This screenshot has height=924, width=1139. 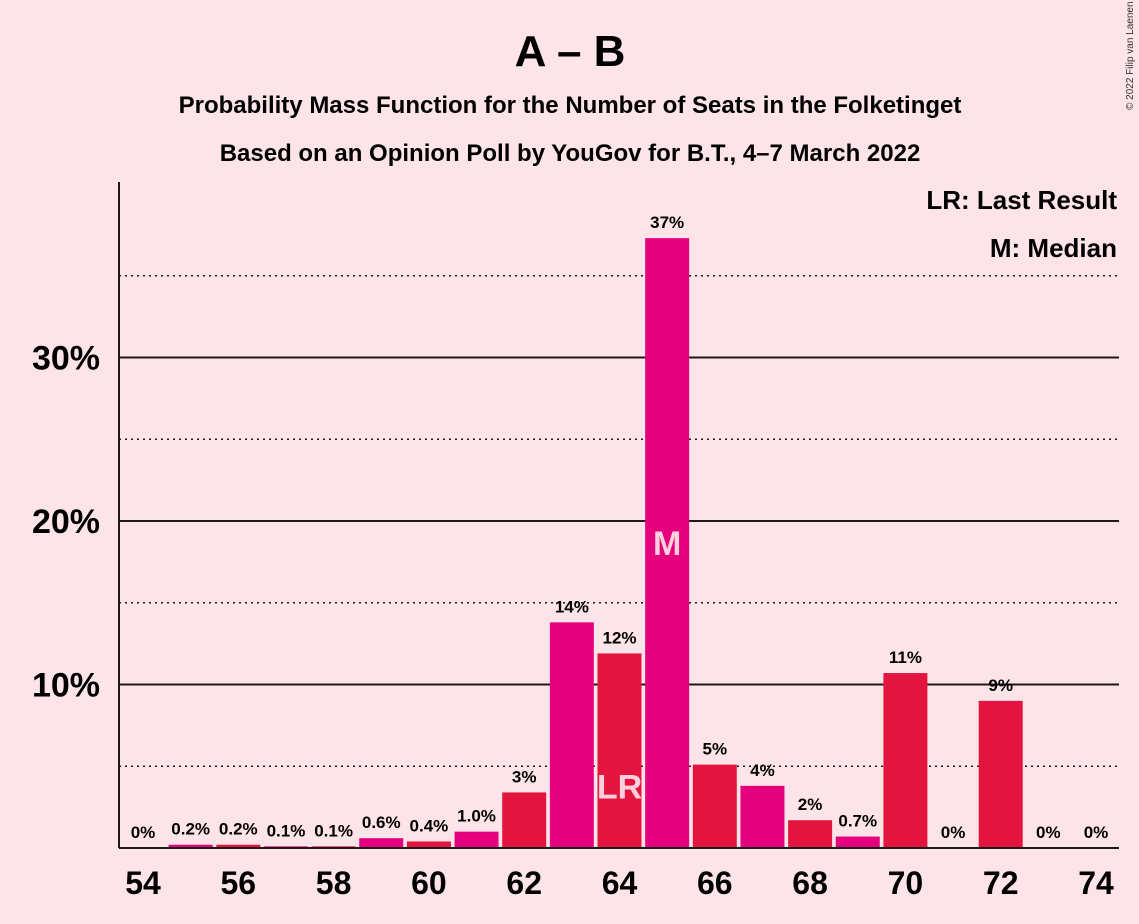 What do you see at coordinates (1048, 832) in the screenshot?
I see `value-label-seat-73: 0%` at bounding box center [1048, 832].